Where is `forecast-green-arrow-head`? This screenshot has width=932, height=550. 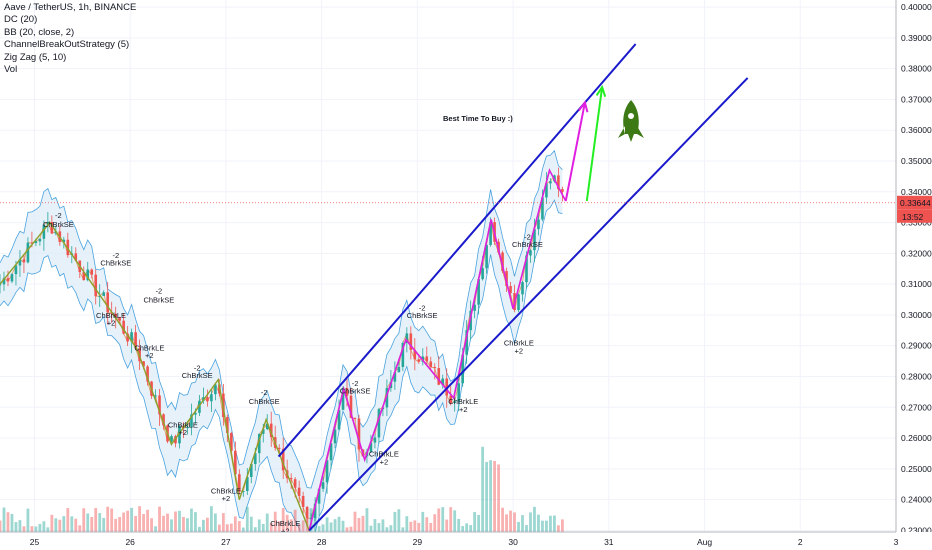
forecast-green-arrow-head is located at coordinates (601, 90).